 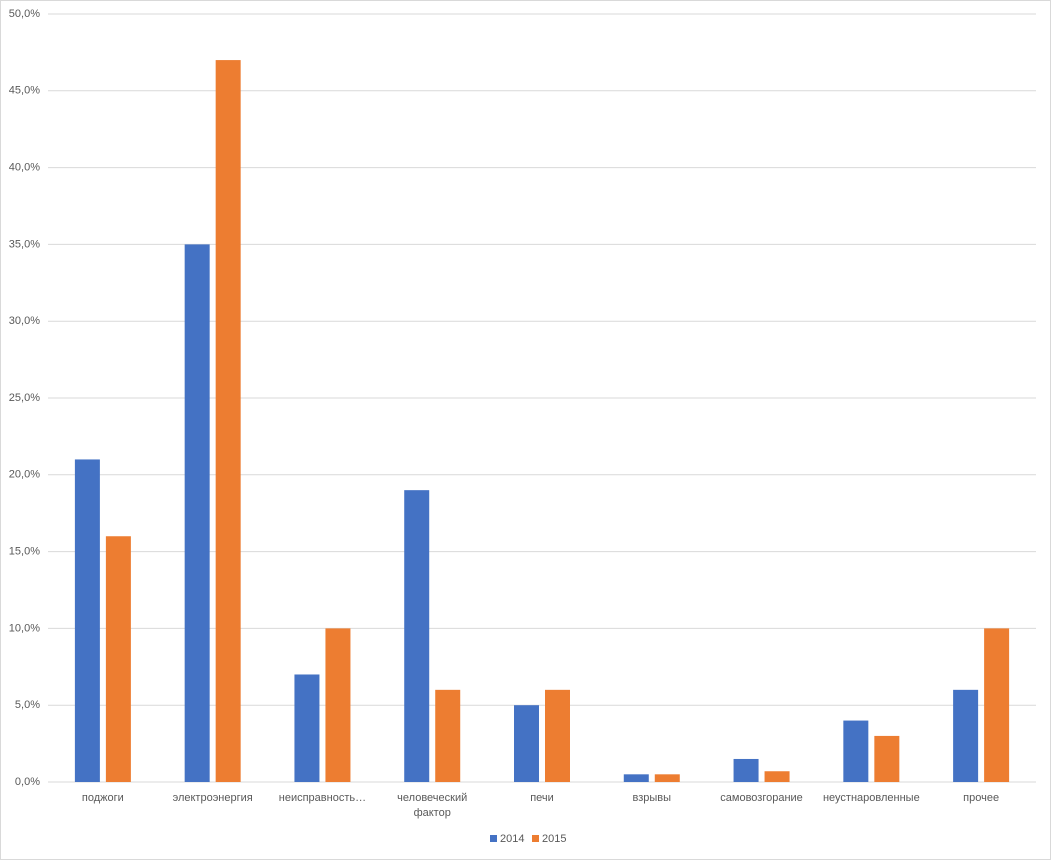 I want to click on y-tick-label: 50,0%, so click(x=24, y=14).